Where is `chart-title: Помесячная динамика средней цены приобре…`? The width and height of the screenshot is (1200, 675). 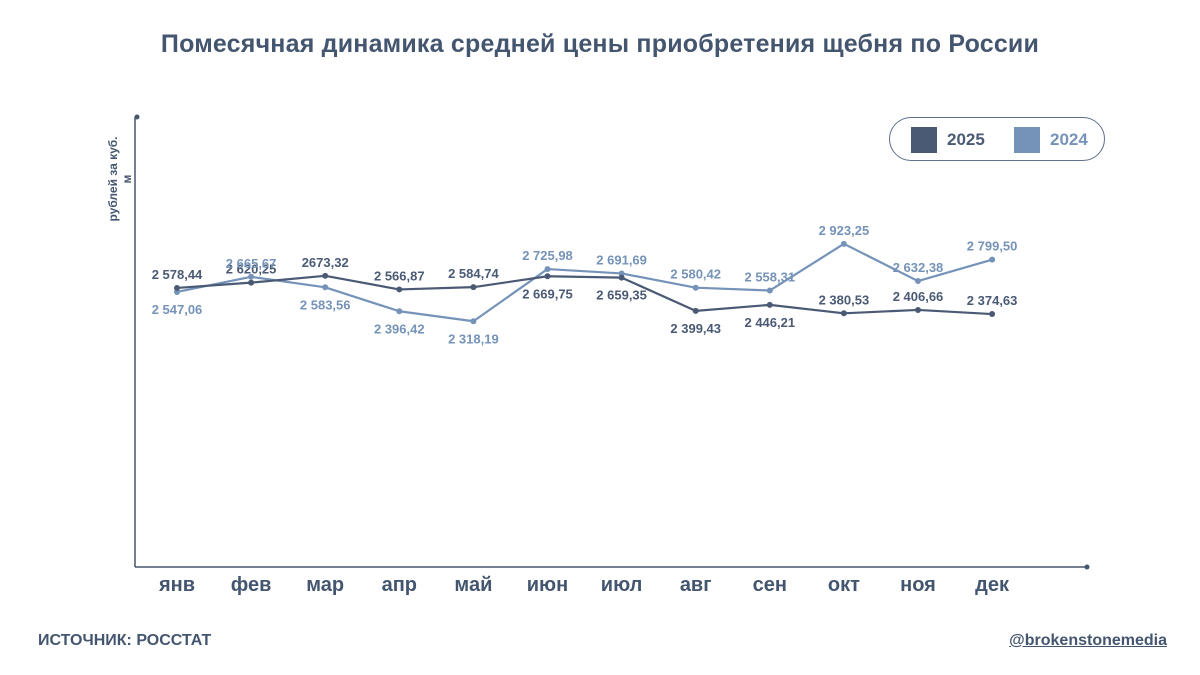 chart-title: Помесячная динамика средней цены приобре… is located at coordinates (600, 44).